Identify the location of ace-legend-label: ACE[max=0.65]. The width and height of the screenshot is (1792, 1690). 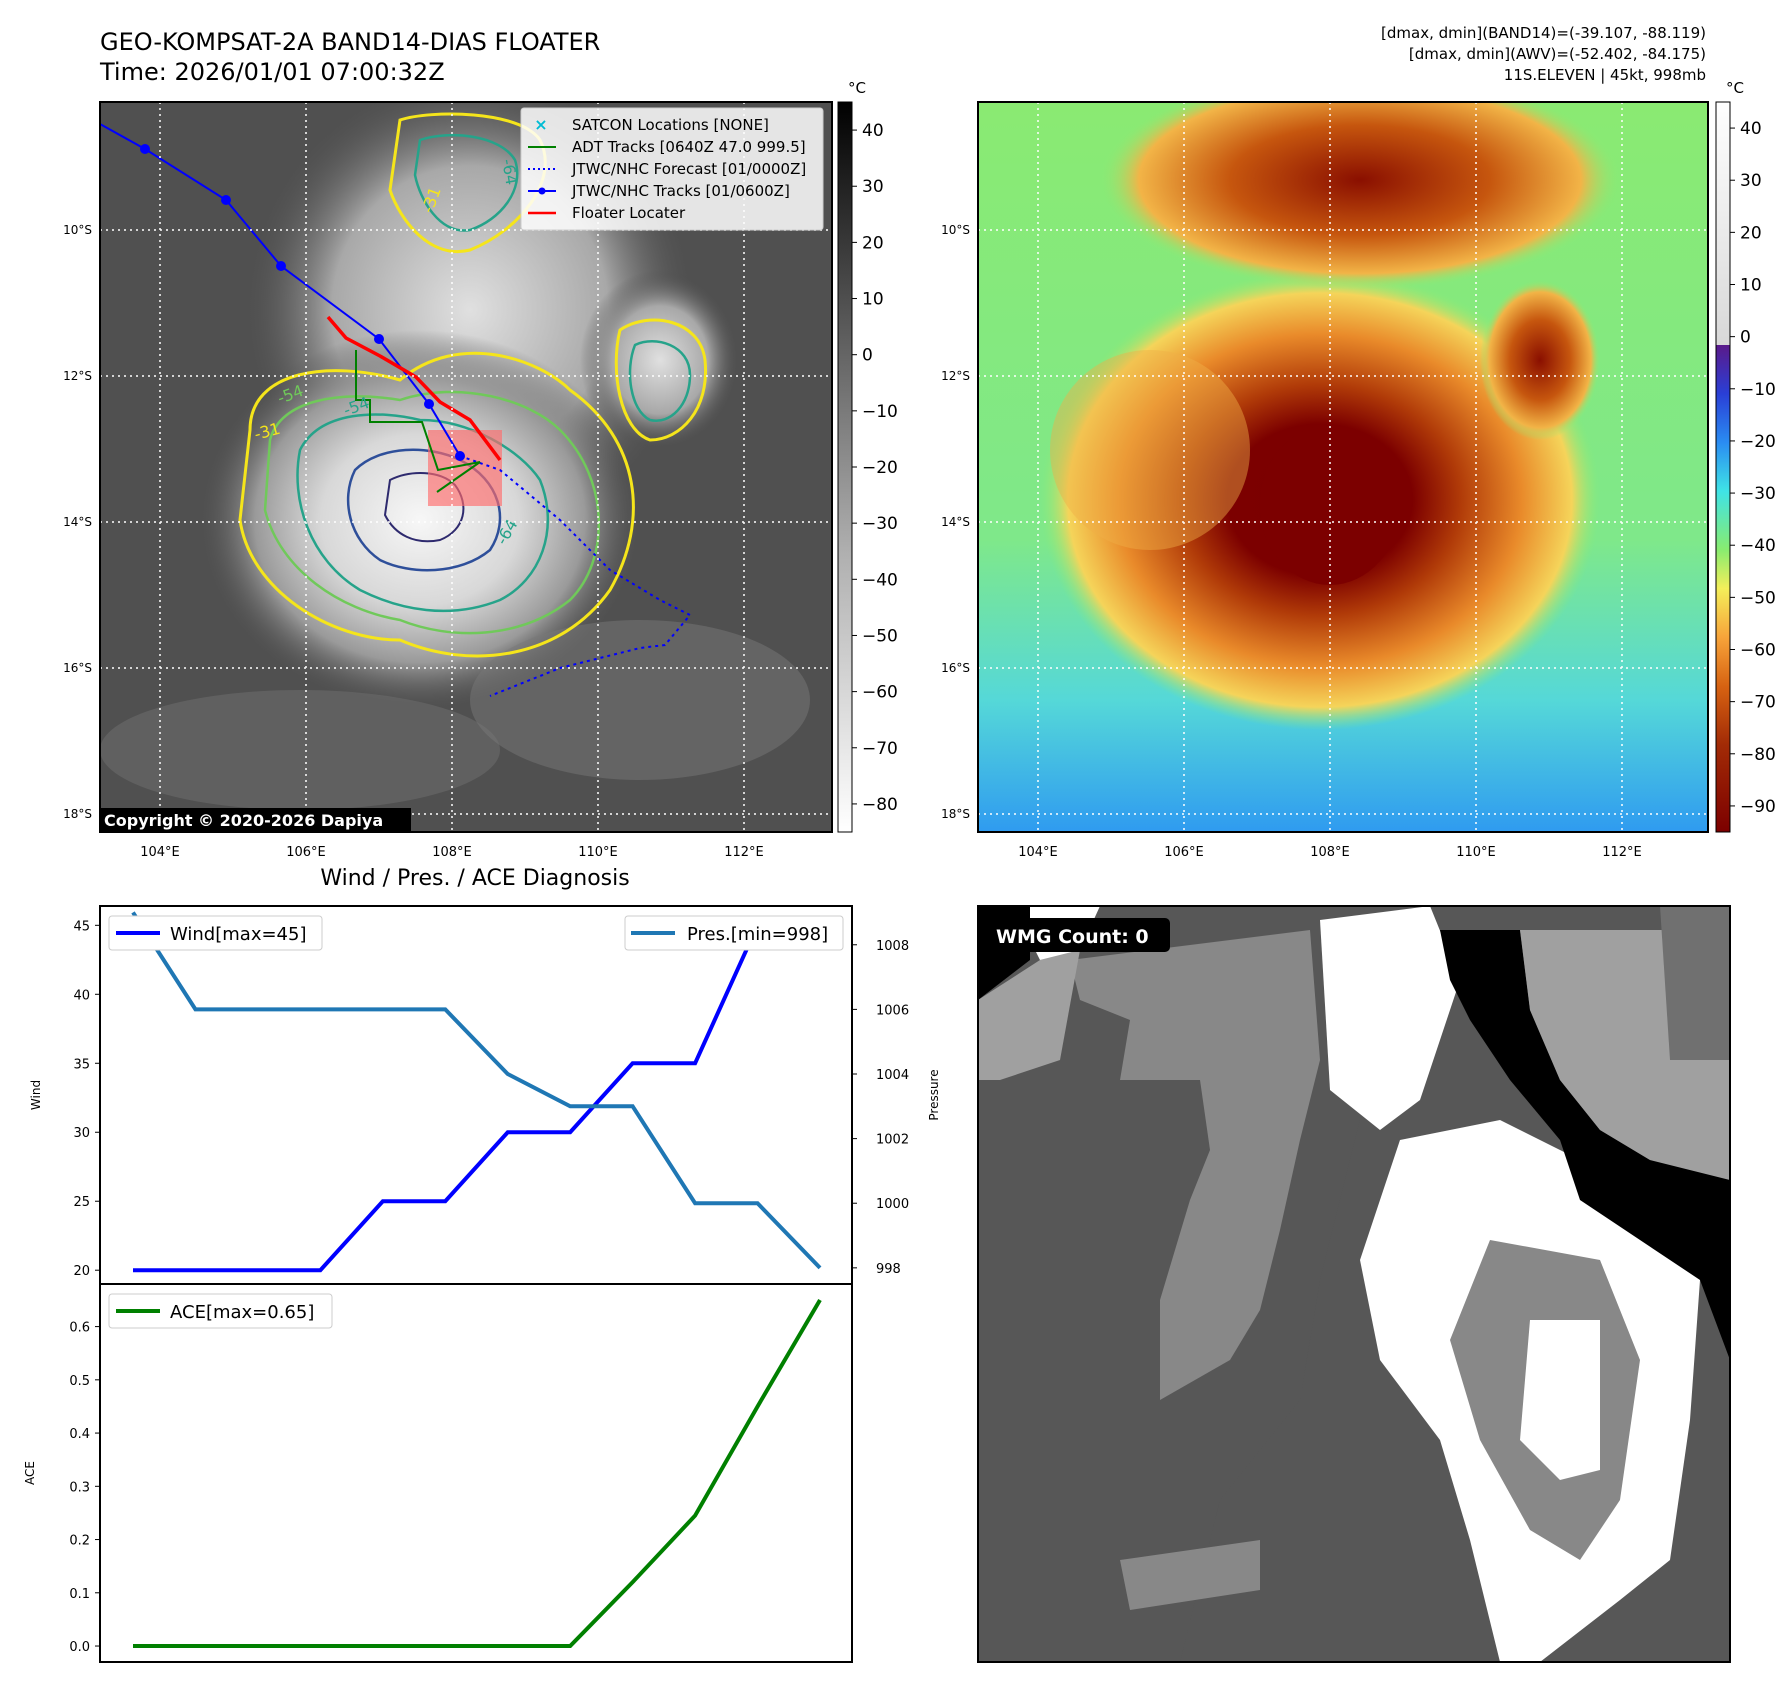
(242, 1312).